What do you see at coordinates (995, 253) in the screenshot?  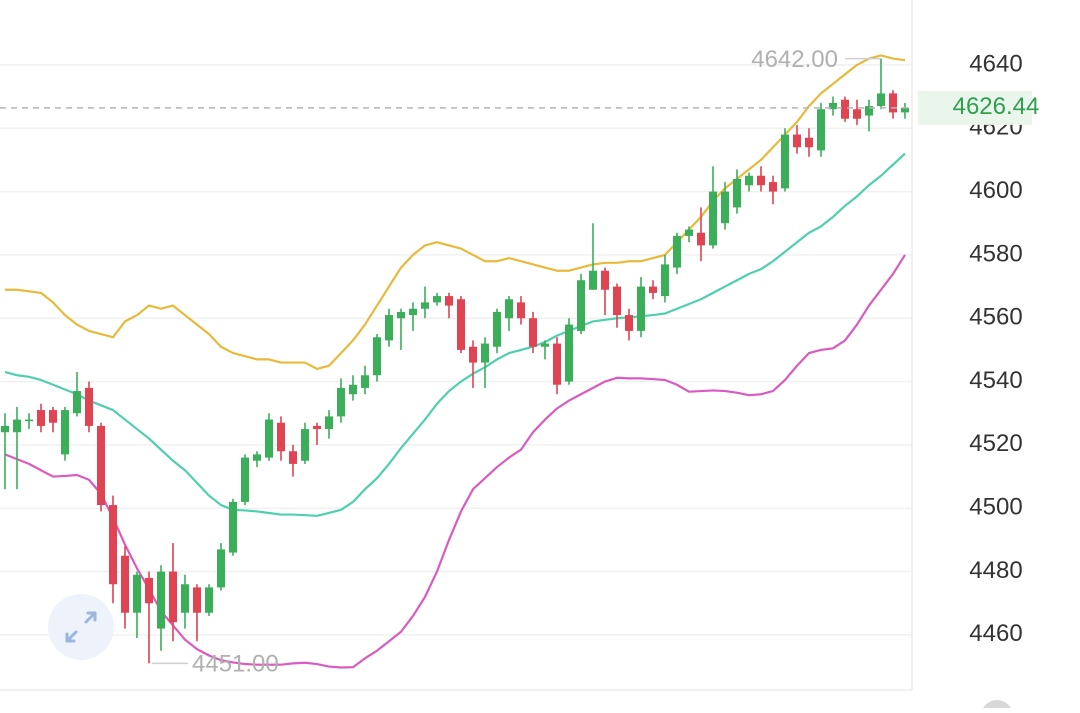 I see `y-tick-label: 4580` at bounding box center [995, 253].